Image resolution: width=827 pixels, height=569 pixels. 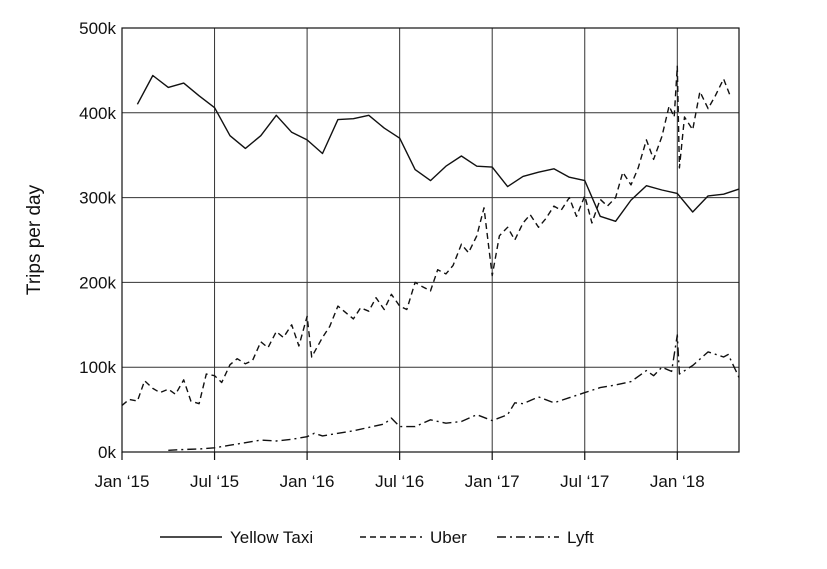 I want to click on x-tick-label: Jan ‘18, so click(x=677, y=481).